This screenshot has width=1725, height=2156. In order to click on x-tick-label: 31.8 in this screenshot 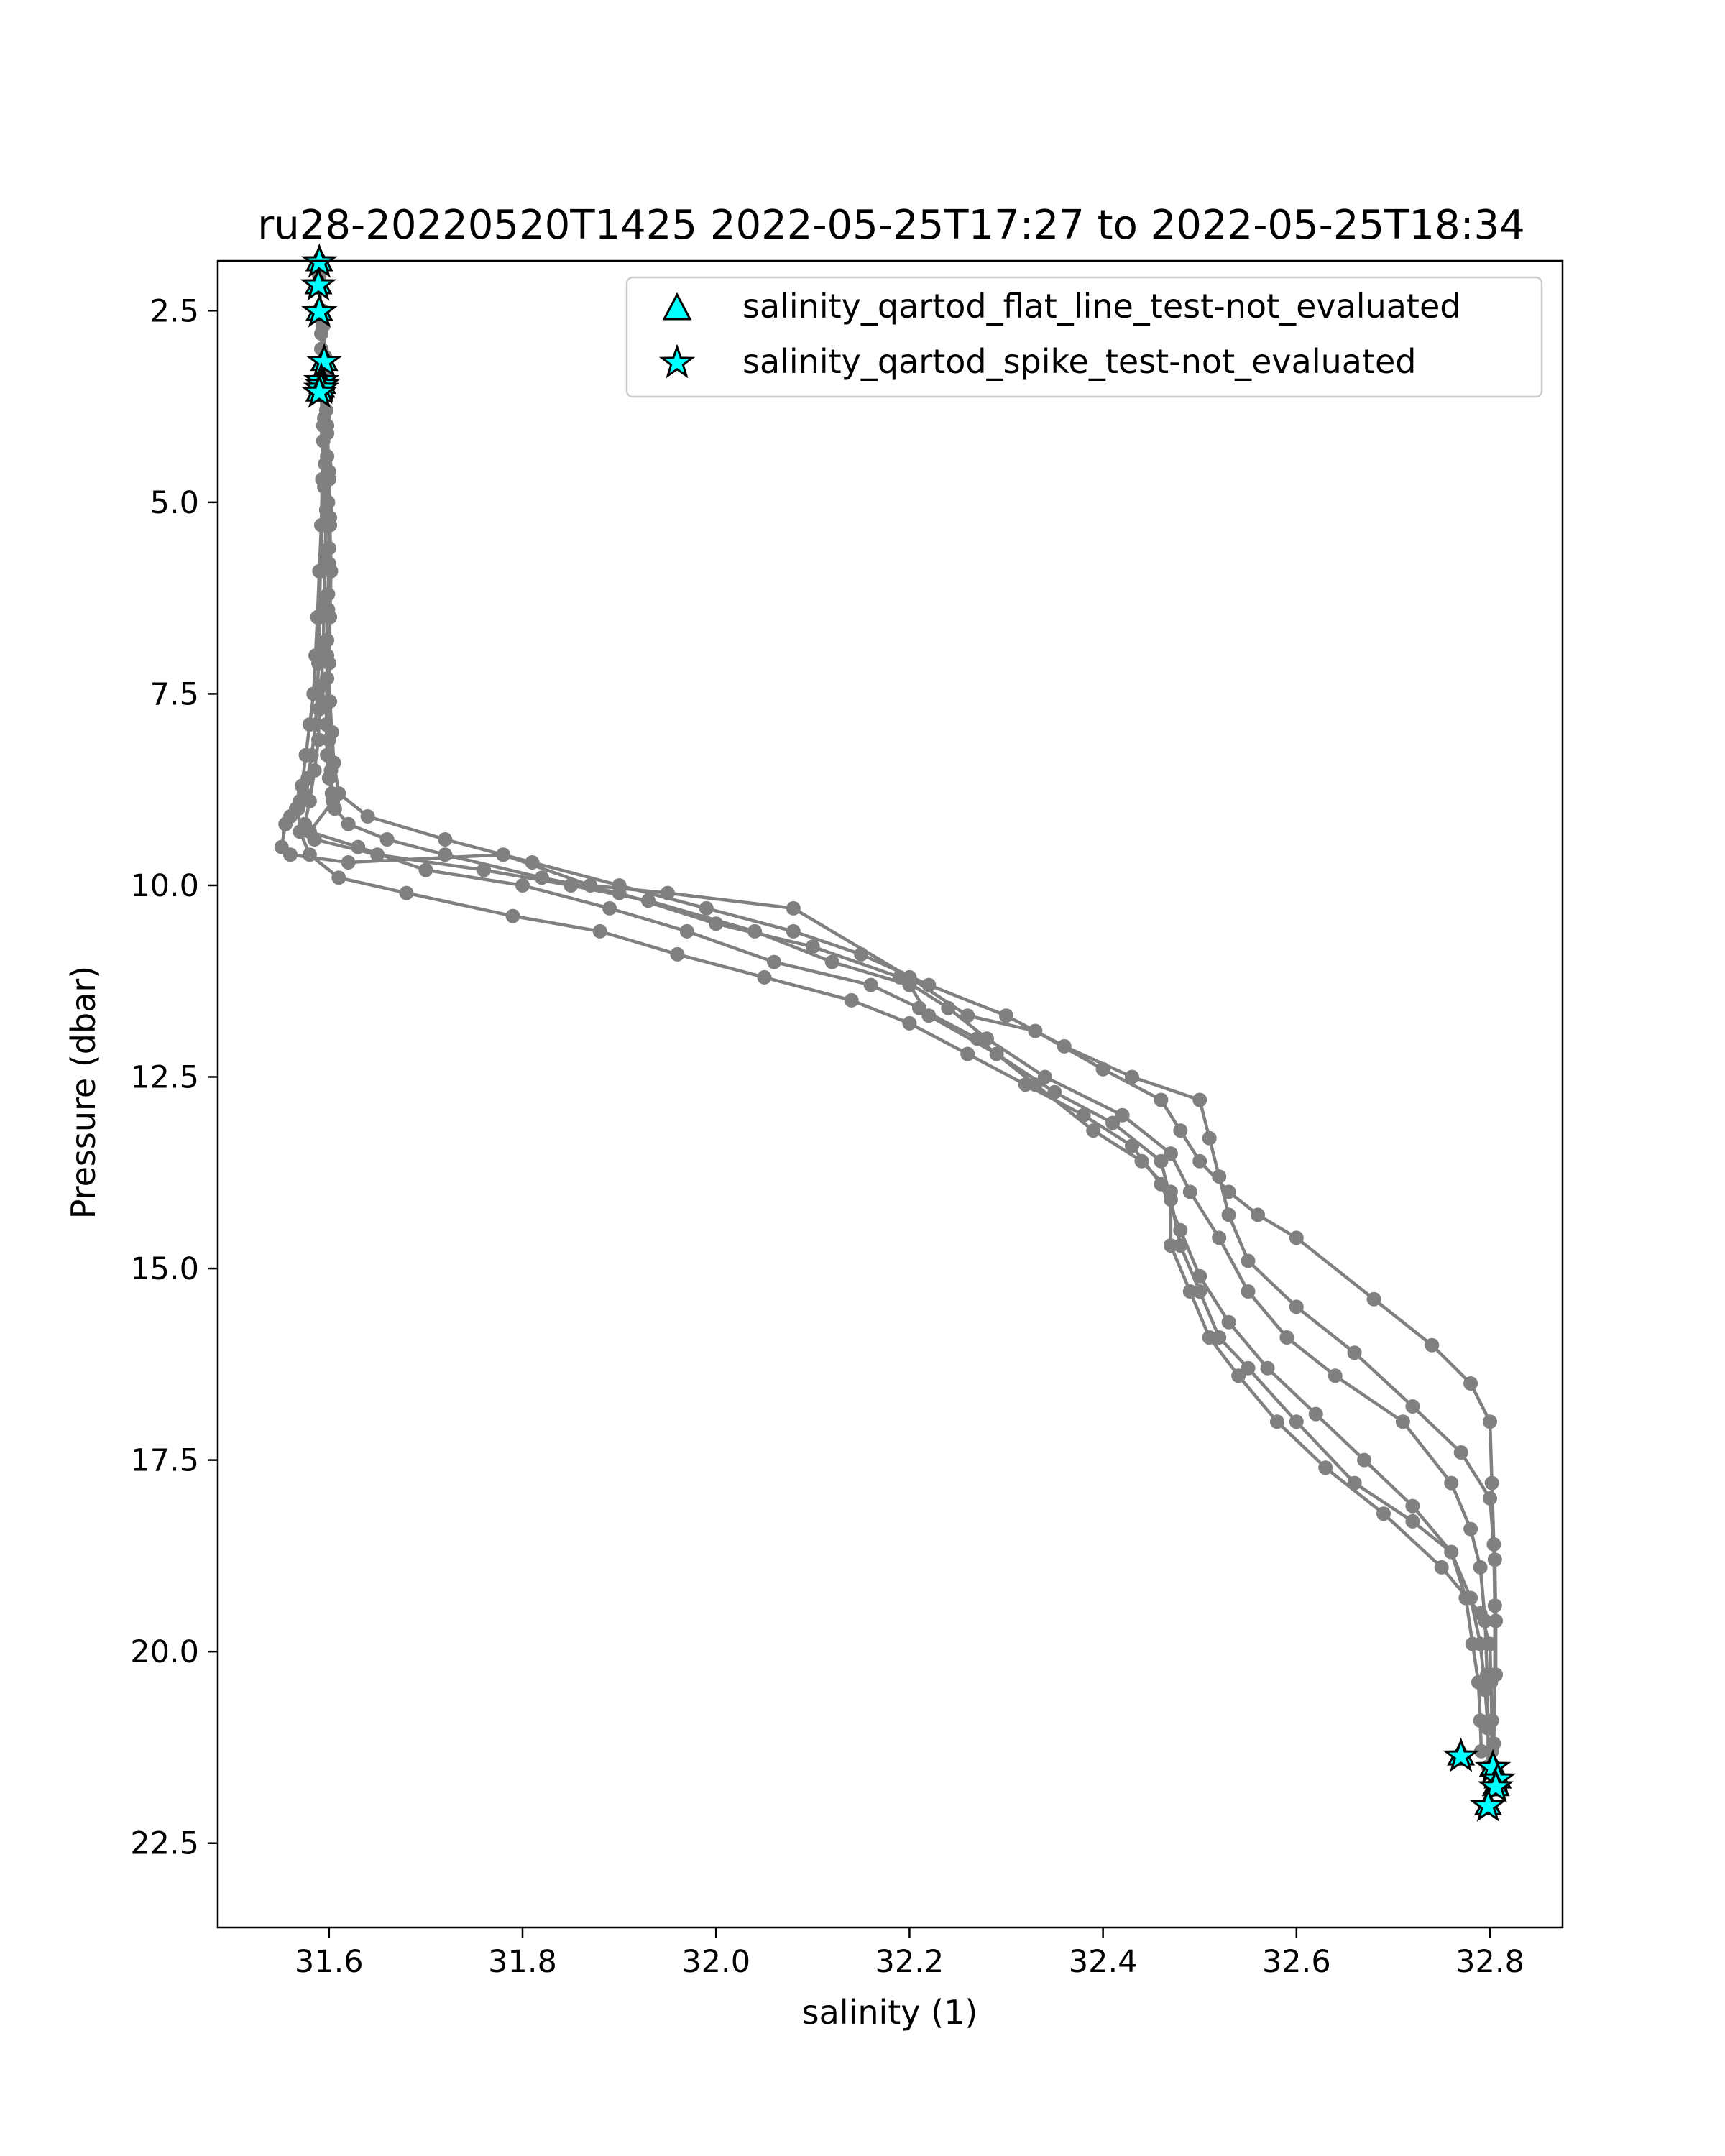, I will do `click(522, 1962)`.